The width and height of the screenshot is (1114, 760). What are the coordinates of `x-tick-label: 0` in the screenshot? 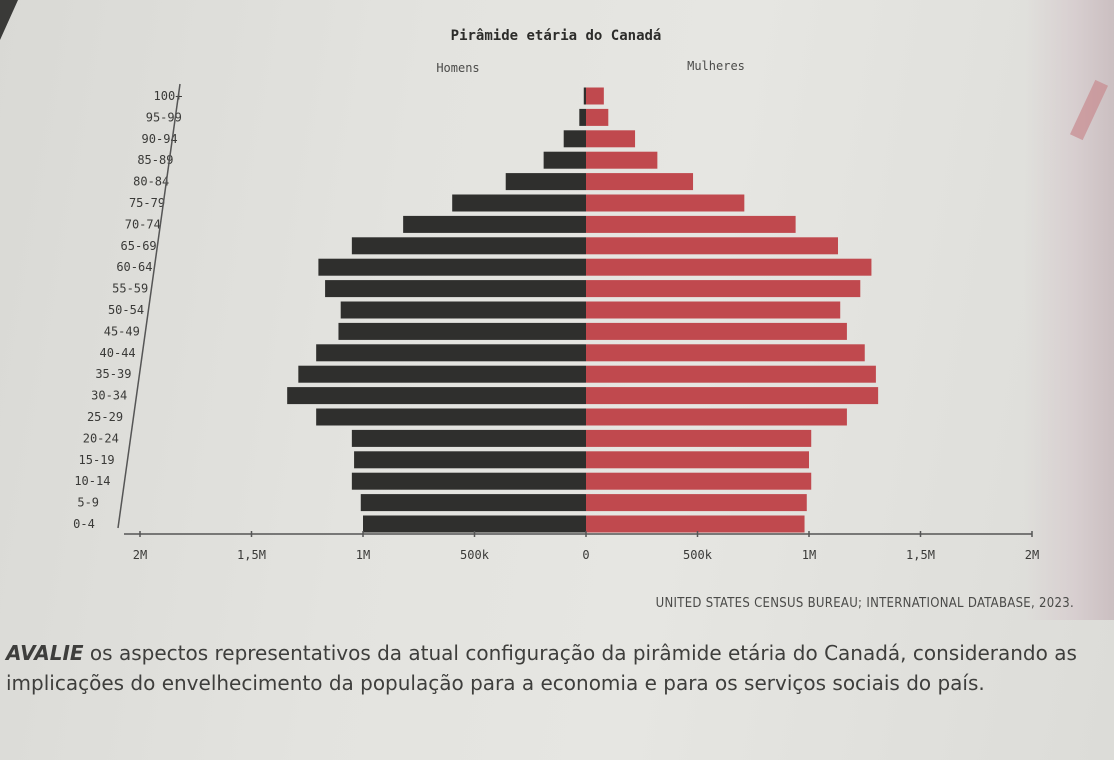 It's located at (585, 555).